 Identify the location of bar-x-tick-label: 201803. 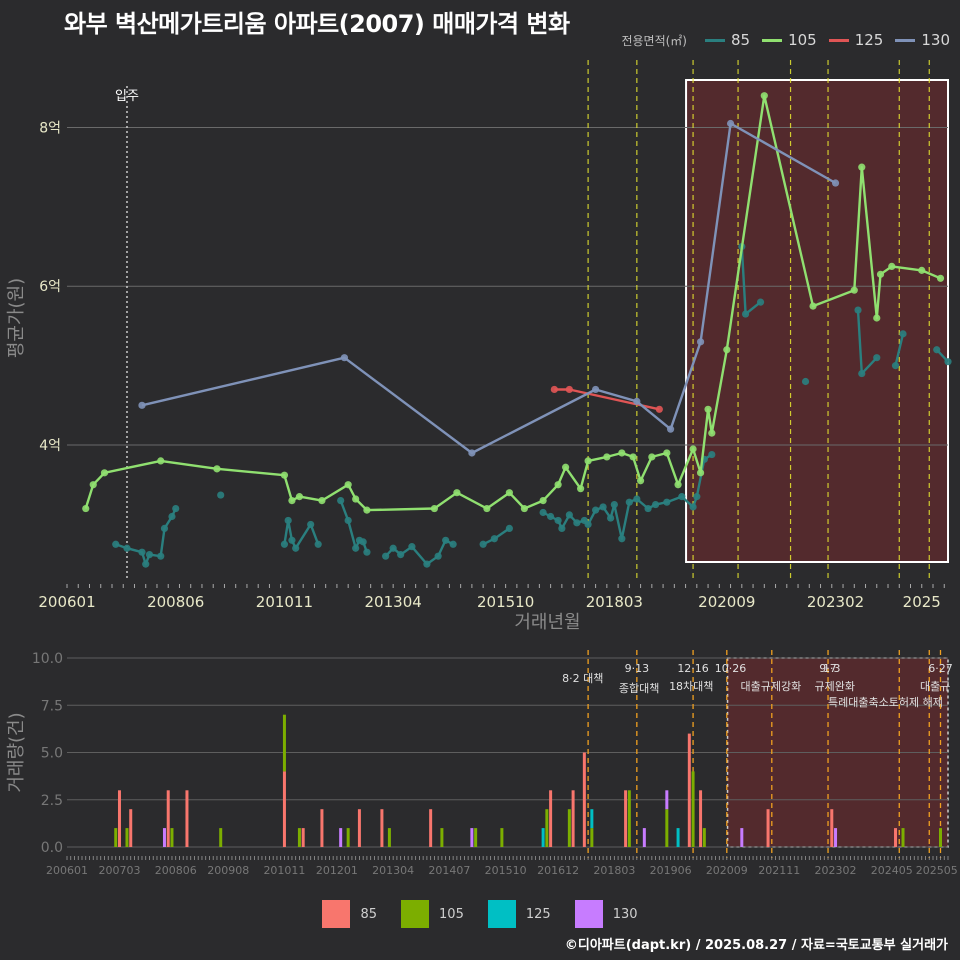
(614, 870).